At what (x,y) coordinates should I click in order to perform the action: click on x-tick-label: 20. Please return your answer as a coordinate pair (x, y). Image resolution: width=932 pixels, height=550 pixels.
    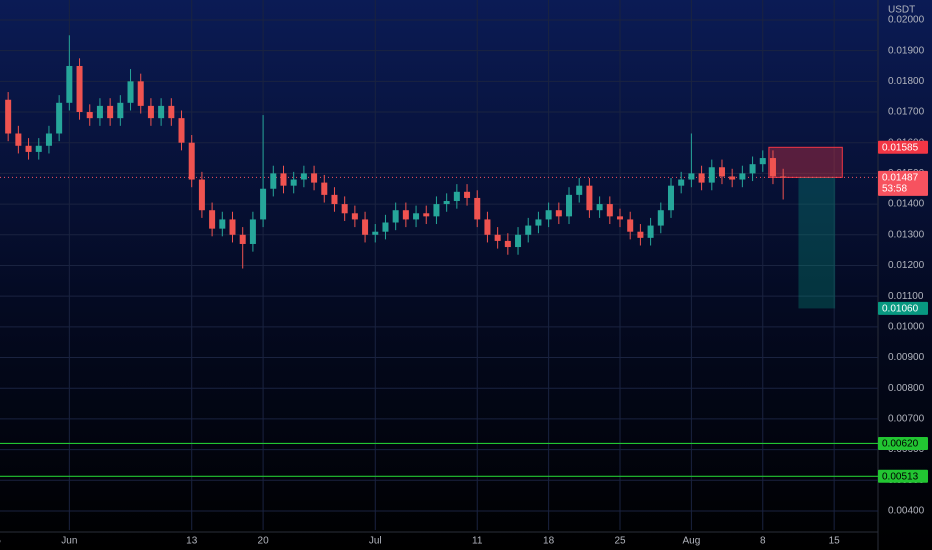
    Looking at the image, I should click on (264, 541).